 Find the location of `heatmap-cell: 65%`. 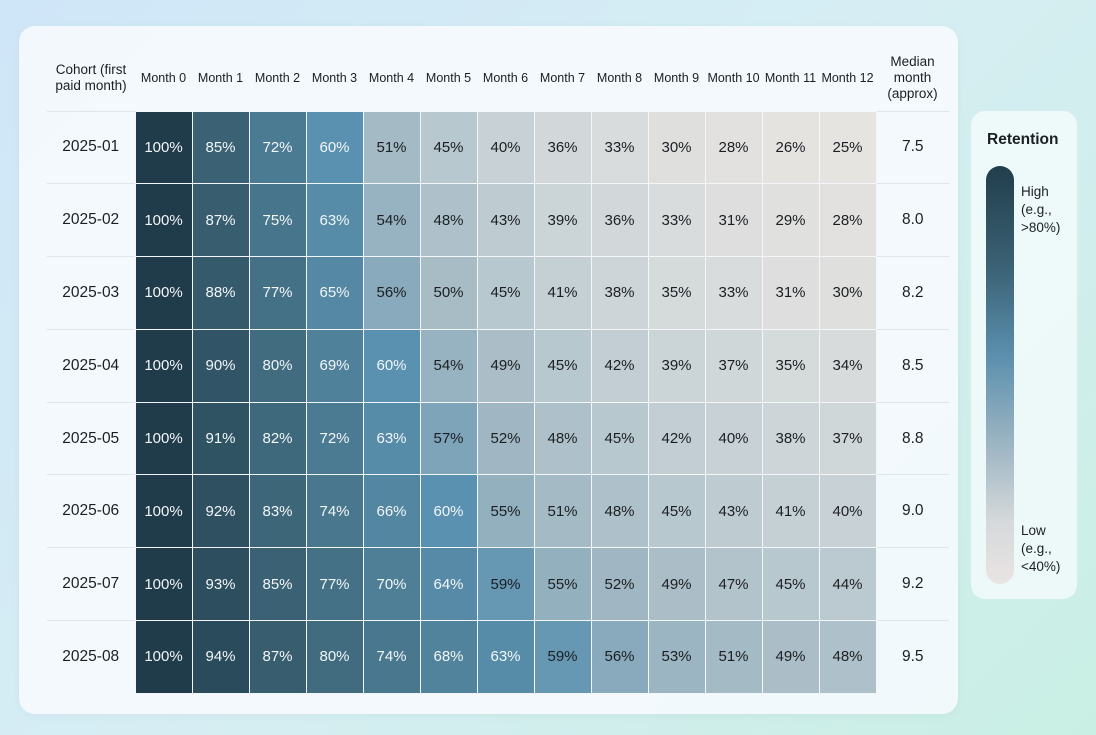

heatmap-cell: 65% is located at coordinates (334, 293).